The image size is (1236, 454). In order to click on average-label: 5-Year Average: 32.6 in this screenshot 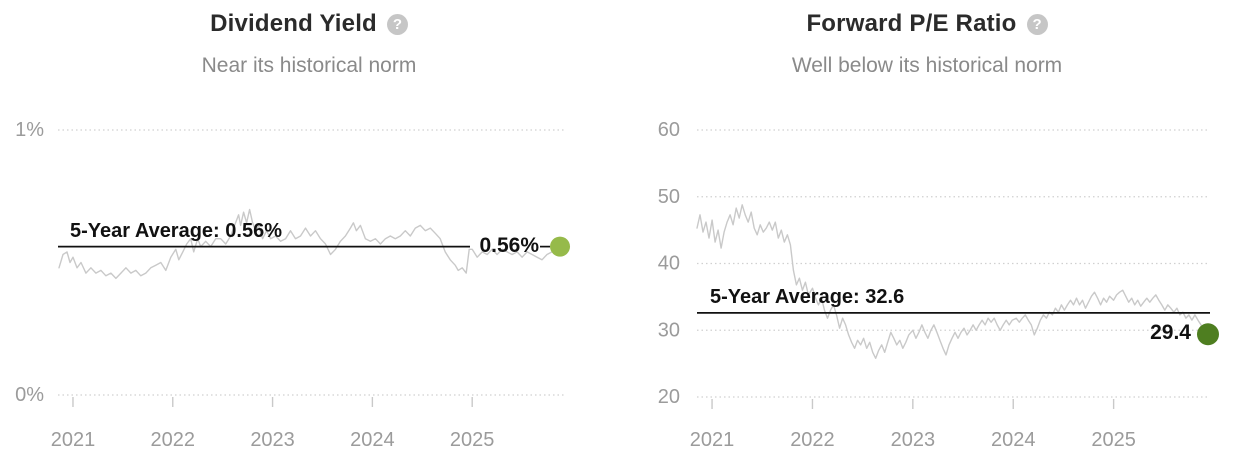, I will do `click(807, 296)`.